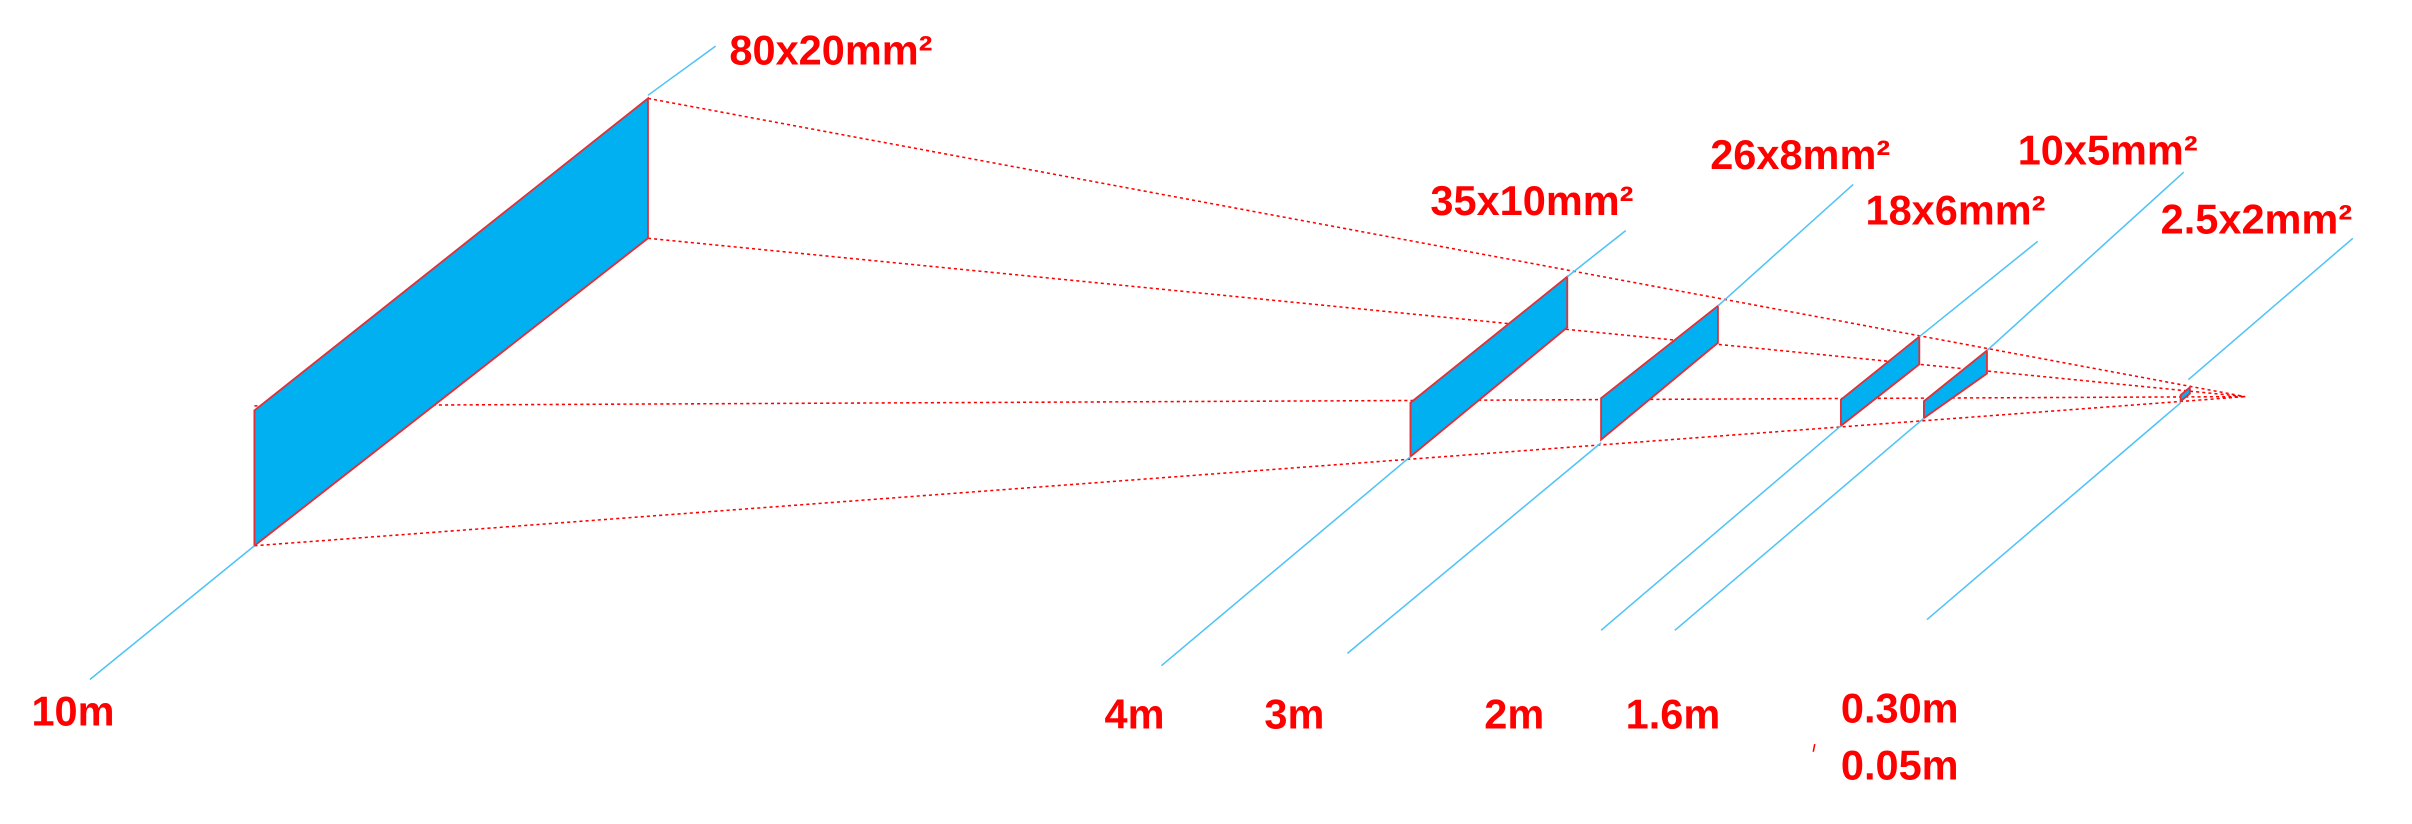 The height and width of the screenshot is (824, 2412). I want to click on size-label: 18x6mm², so click(1956, 209).